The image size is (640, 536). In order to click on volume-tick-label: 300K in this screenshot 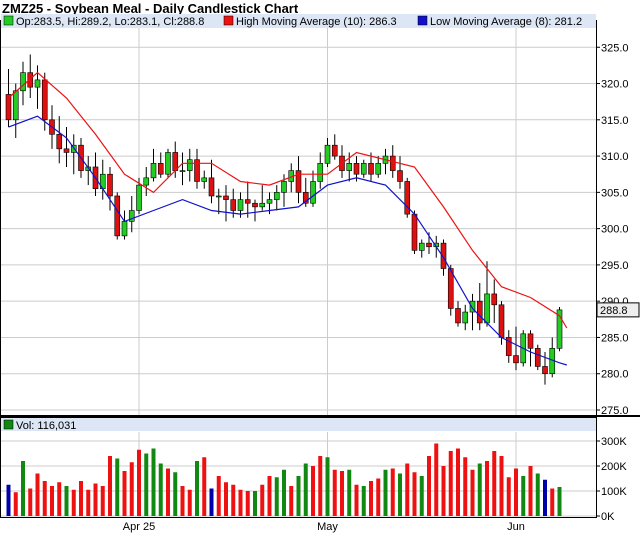, I will do `click(614, 442)`.